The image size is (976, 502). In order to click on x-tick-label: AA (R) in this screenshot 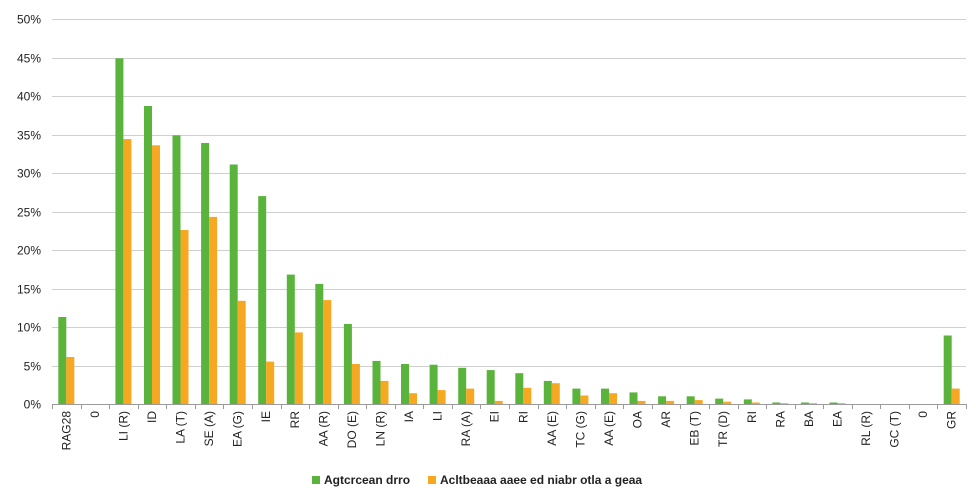, I will do `click(323, 428)`.